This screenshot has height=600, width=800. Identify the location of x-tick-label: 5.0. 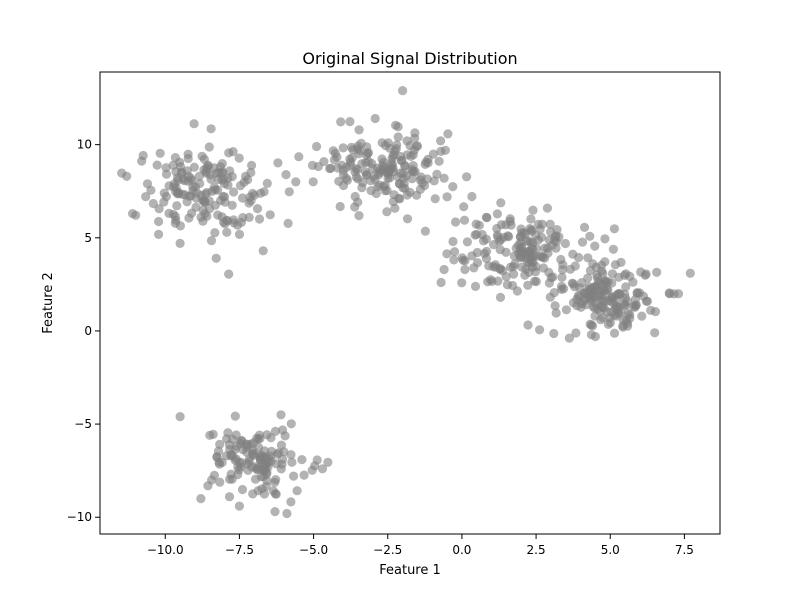
(610, 550).